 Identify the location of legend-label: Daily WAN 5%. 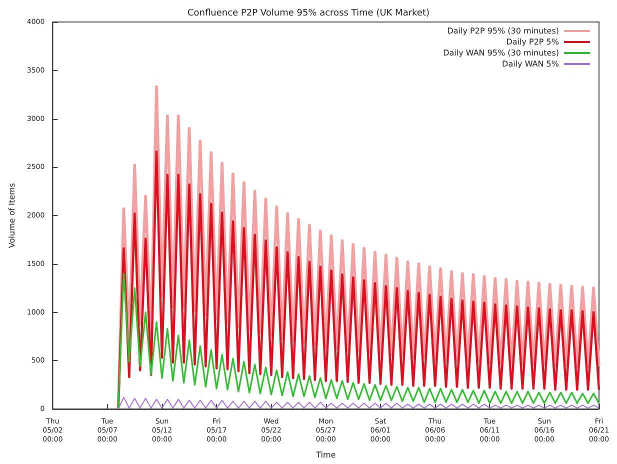
(531, 64).